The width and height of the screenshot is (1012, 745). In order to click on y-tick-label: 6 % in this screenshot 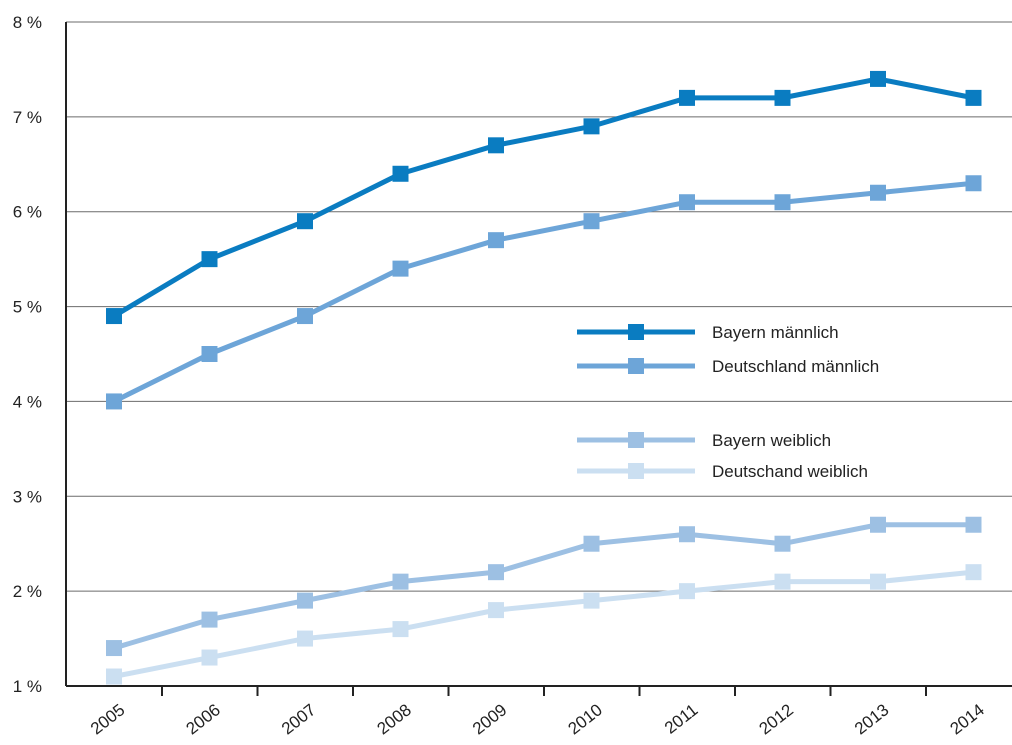, I will do `click(27, 212)`.